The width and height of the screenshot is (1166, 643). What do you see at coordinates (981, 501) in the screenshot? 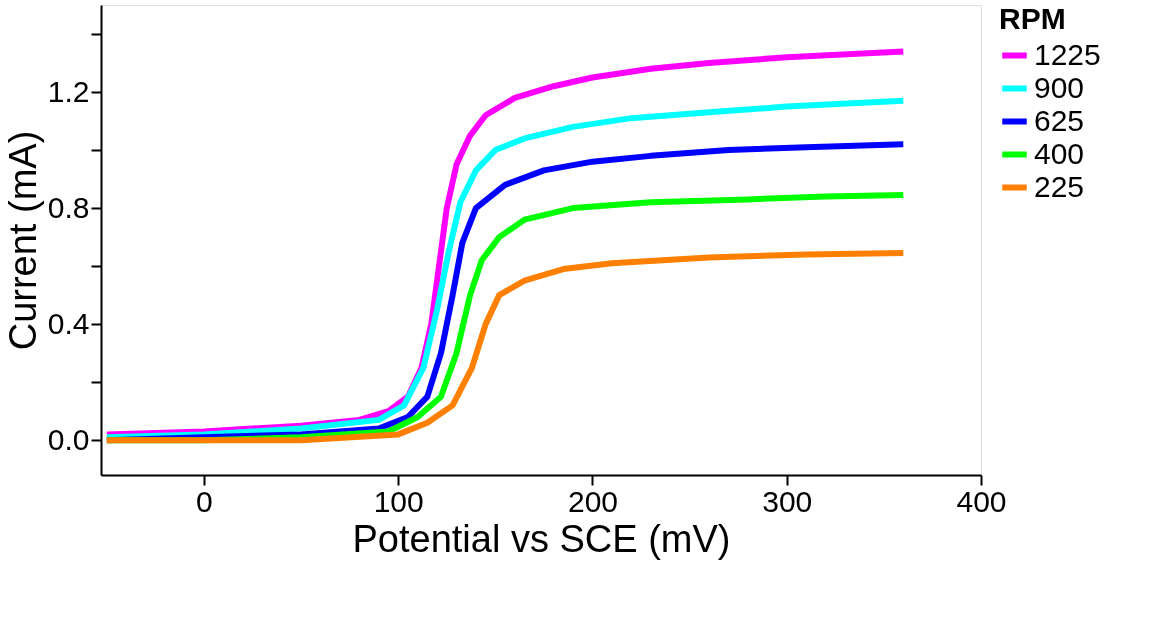
I see `x-tick-label: 400` at bounding box center [981, 501].